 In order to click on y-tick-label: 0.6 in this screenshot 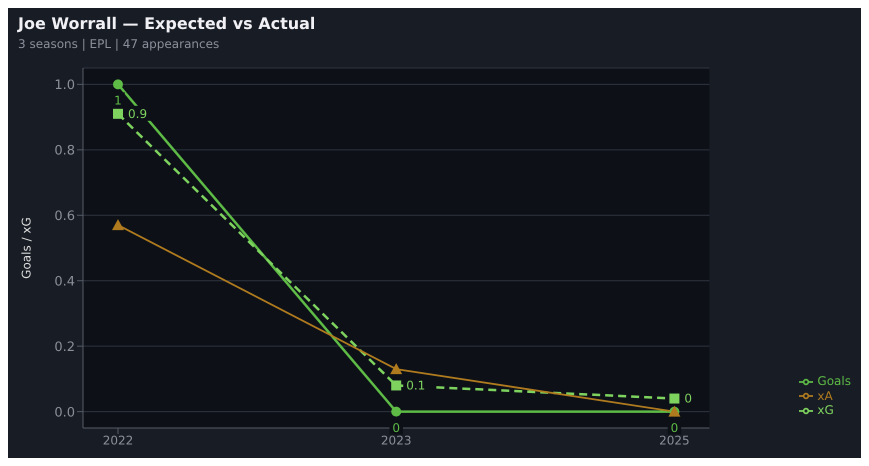, I will do `click(64, 216)`.